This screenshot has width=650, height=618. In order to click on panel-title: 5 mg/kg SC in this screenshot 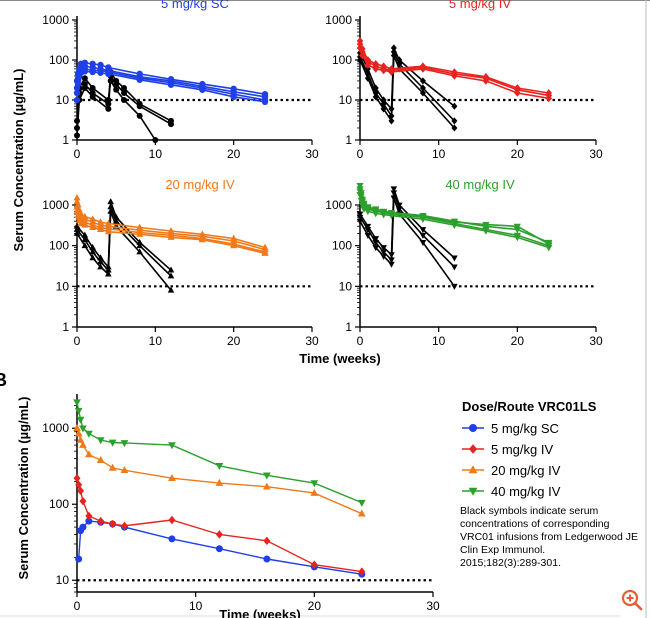, I will do `click(195, 5)`.